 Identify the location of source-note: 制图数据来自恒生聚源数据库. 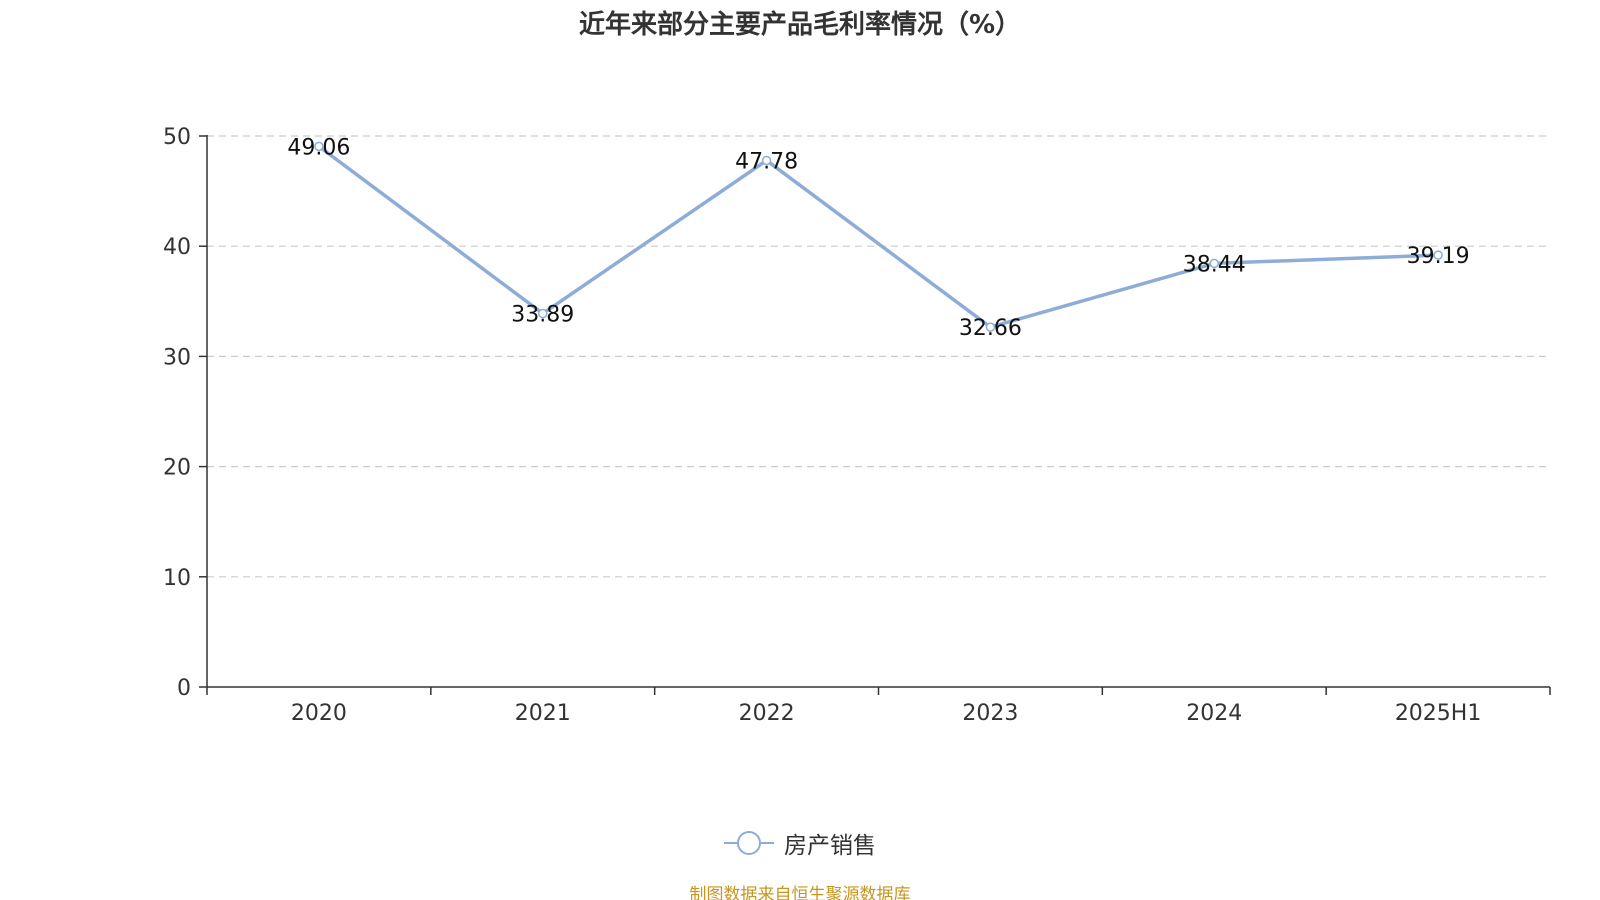
(800, 892).